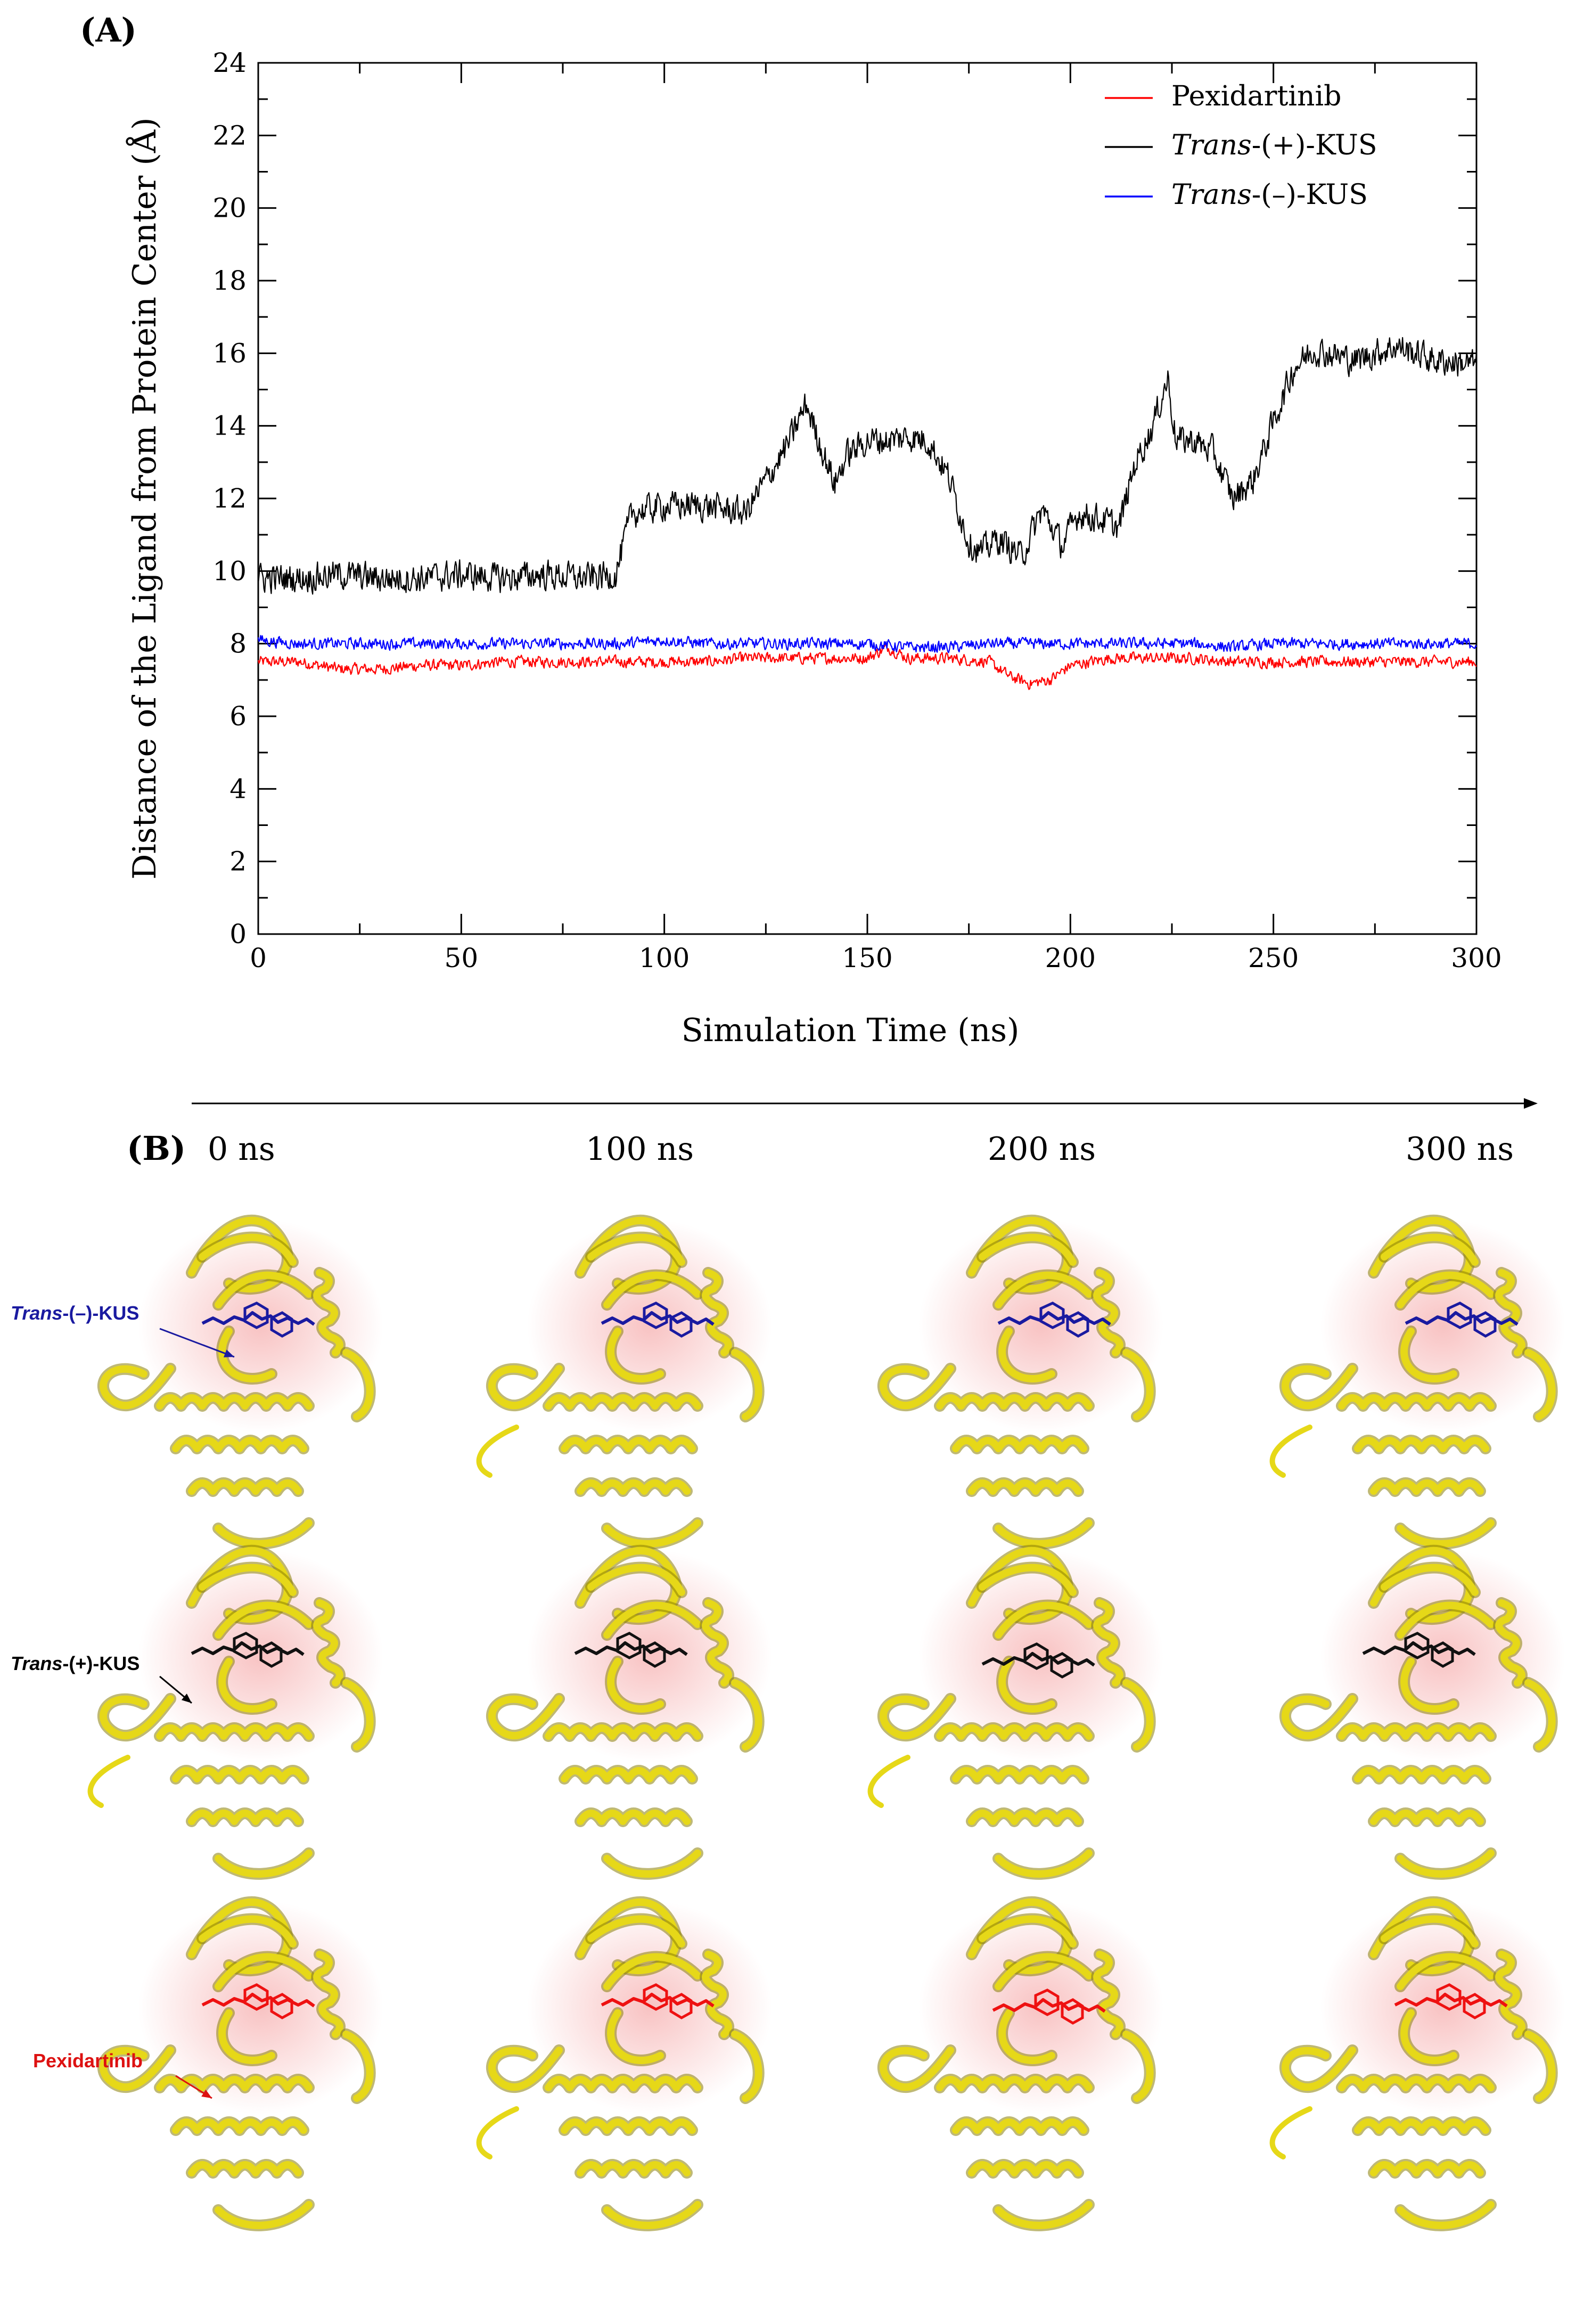 Image resolution: width=1592 pixels, height=2324 pixels. Describe the element at coordinates (640, 1149) in the screenshot. I see `time-label: 100 ns` at that location.